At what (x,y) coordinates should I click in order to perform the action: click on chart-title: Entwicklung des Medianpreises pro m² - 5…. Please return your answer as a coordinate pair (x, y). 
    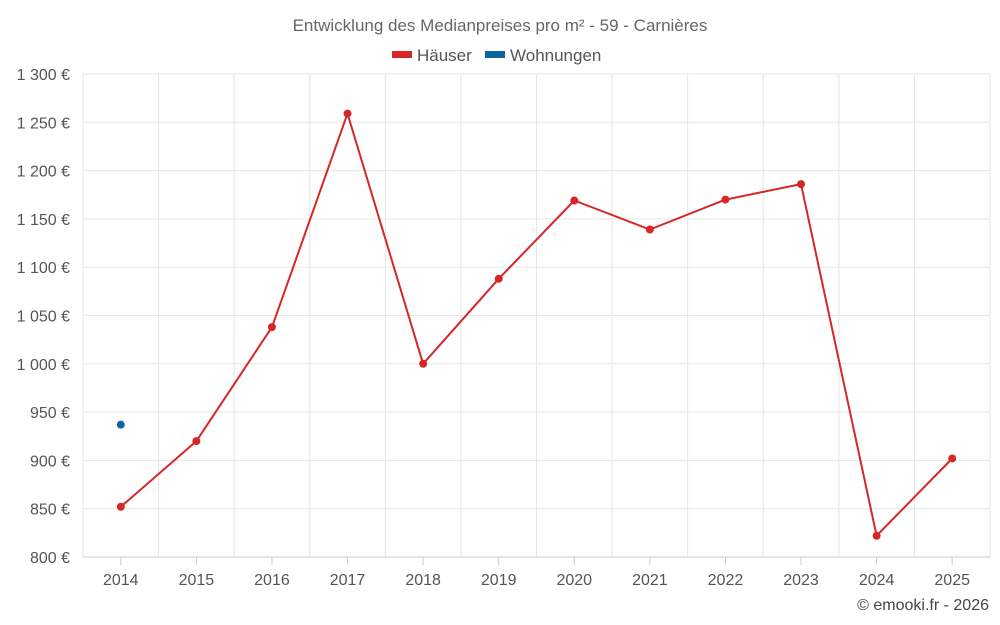
    Looking at the image, I should click on (500, 25).